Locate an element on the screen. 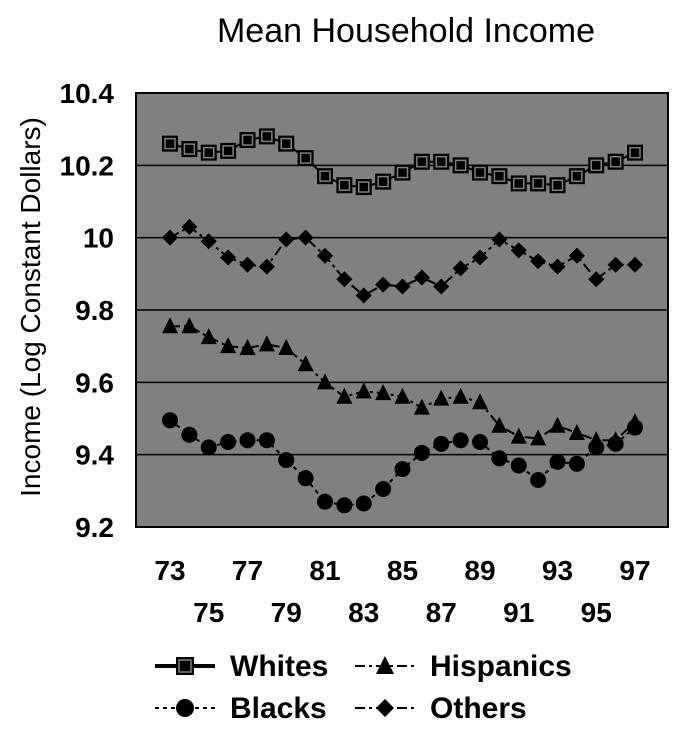  legend-label: Hispanics is located at coordinates (501, 666).